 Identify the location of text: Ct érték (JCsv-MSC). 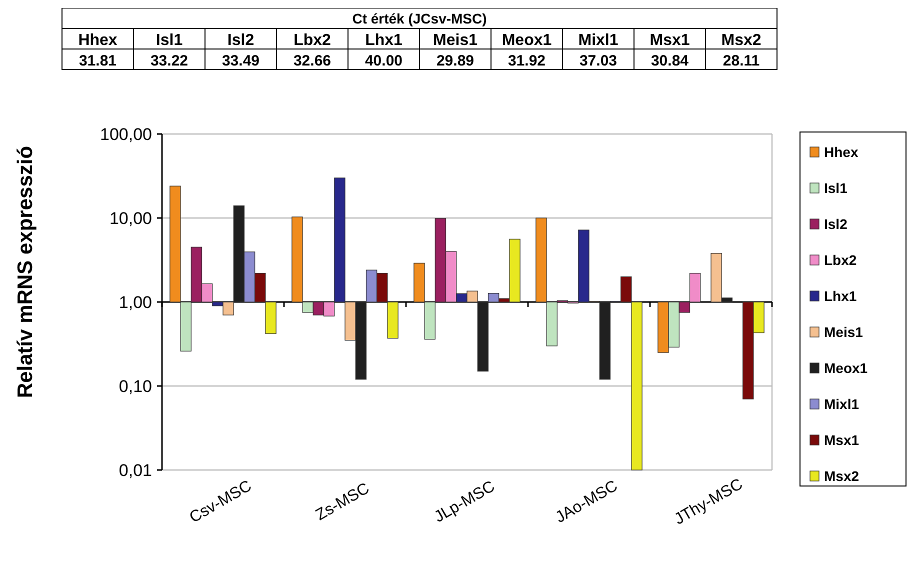
(419, 18).